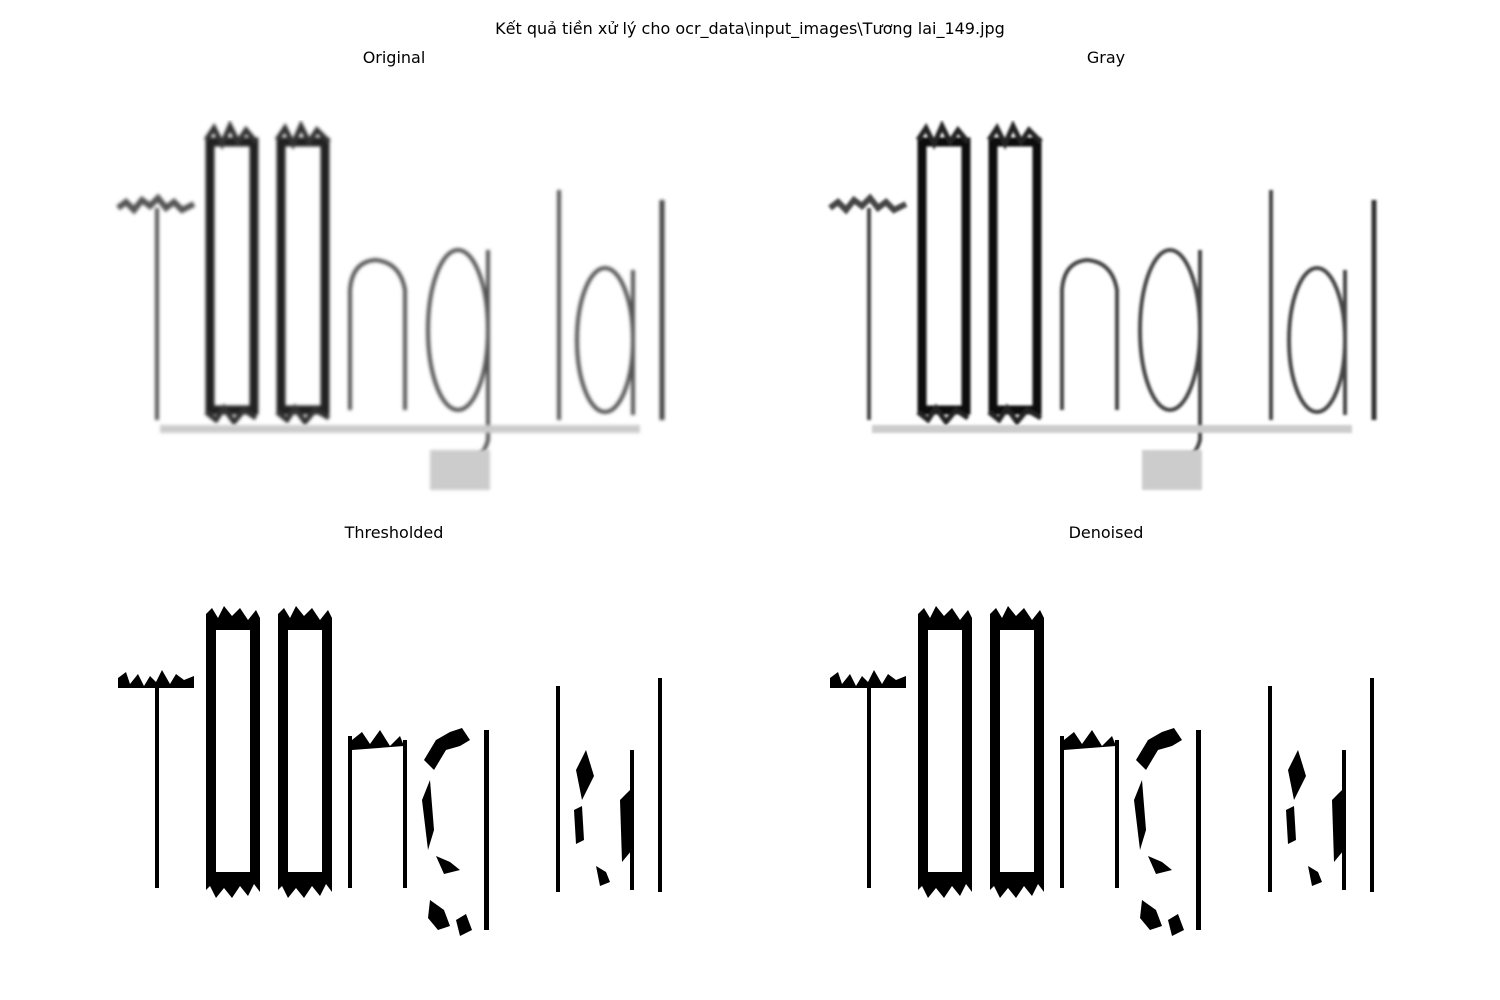 Image resolution: width=1500 pixels, height=1000 pixels. Describe the element at coordinates (1112, 457) in the screenshot. I see `gray-bottom-noise` at that location.